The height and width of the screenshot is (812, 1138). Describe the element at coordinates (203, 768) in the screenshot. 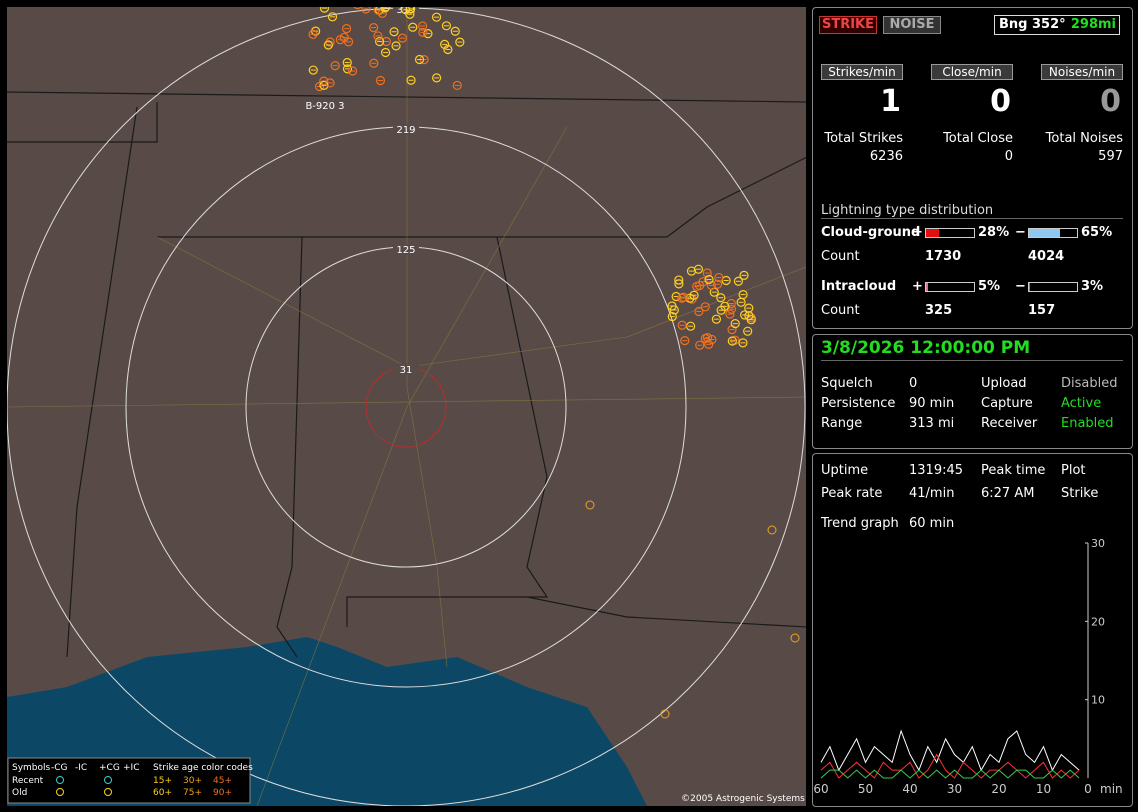

I see `legend-age-title: Strike age color codes` at that location.